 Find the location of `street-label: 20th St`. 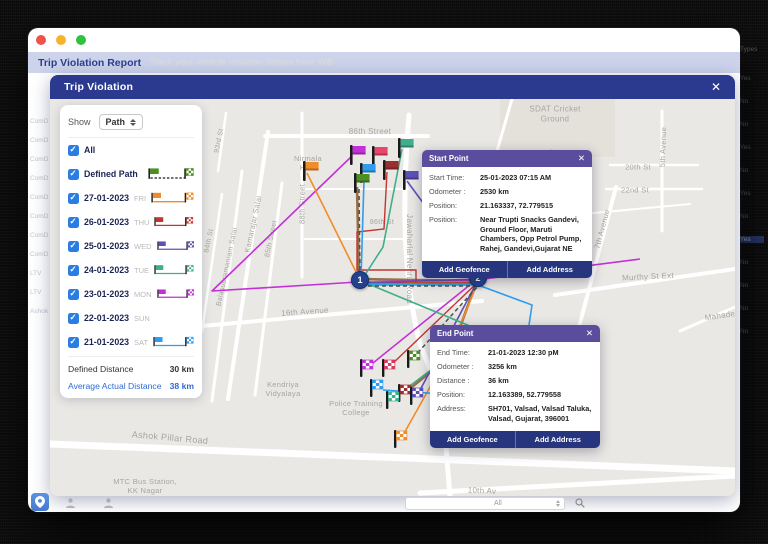

street-label: 20th St is located at coordinates (638, 167).